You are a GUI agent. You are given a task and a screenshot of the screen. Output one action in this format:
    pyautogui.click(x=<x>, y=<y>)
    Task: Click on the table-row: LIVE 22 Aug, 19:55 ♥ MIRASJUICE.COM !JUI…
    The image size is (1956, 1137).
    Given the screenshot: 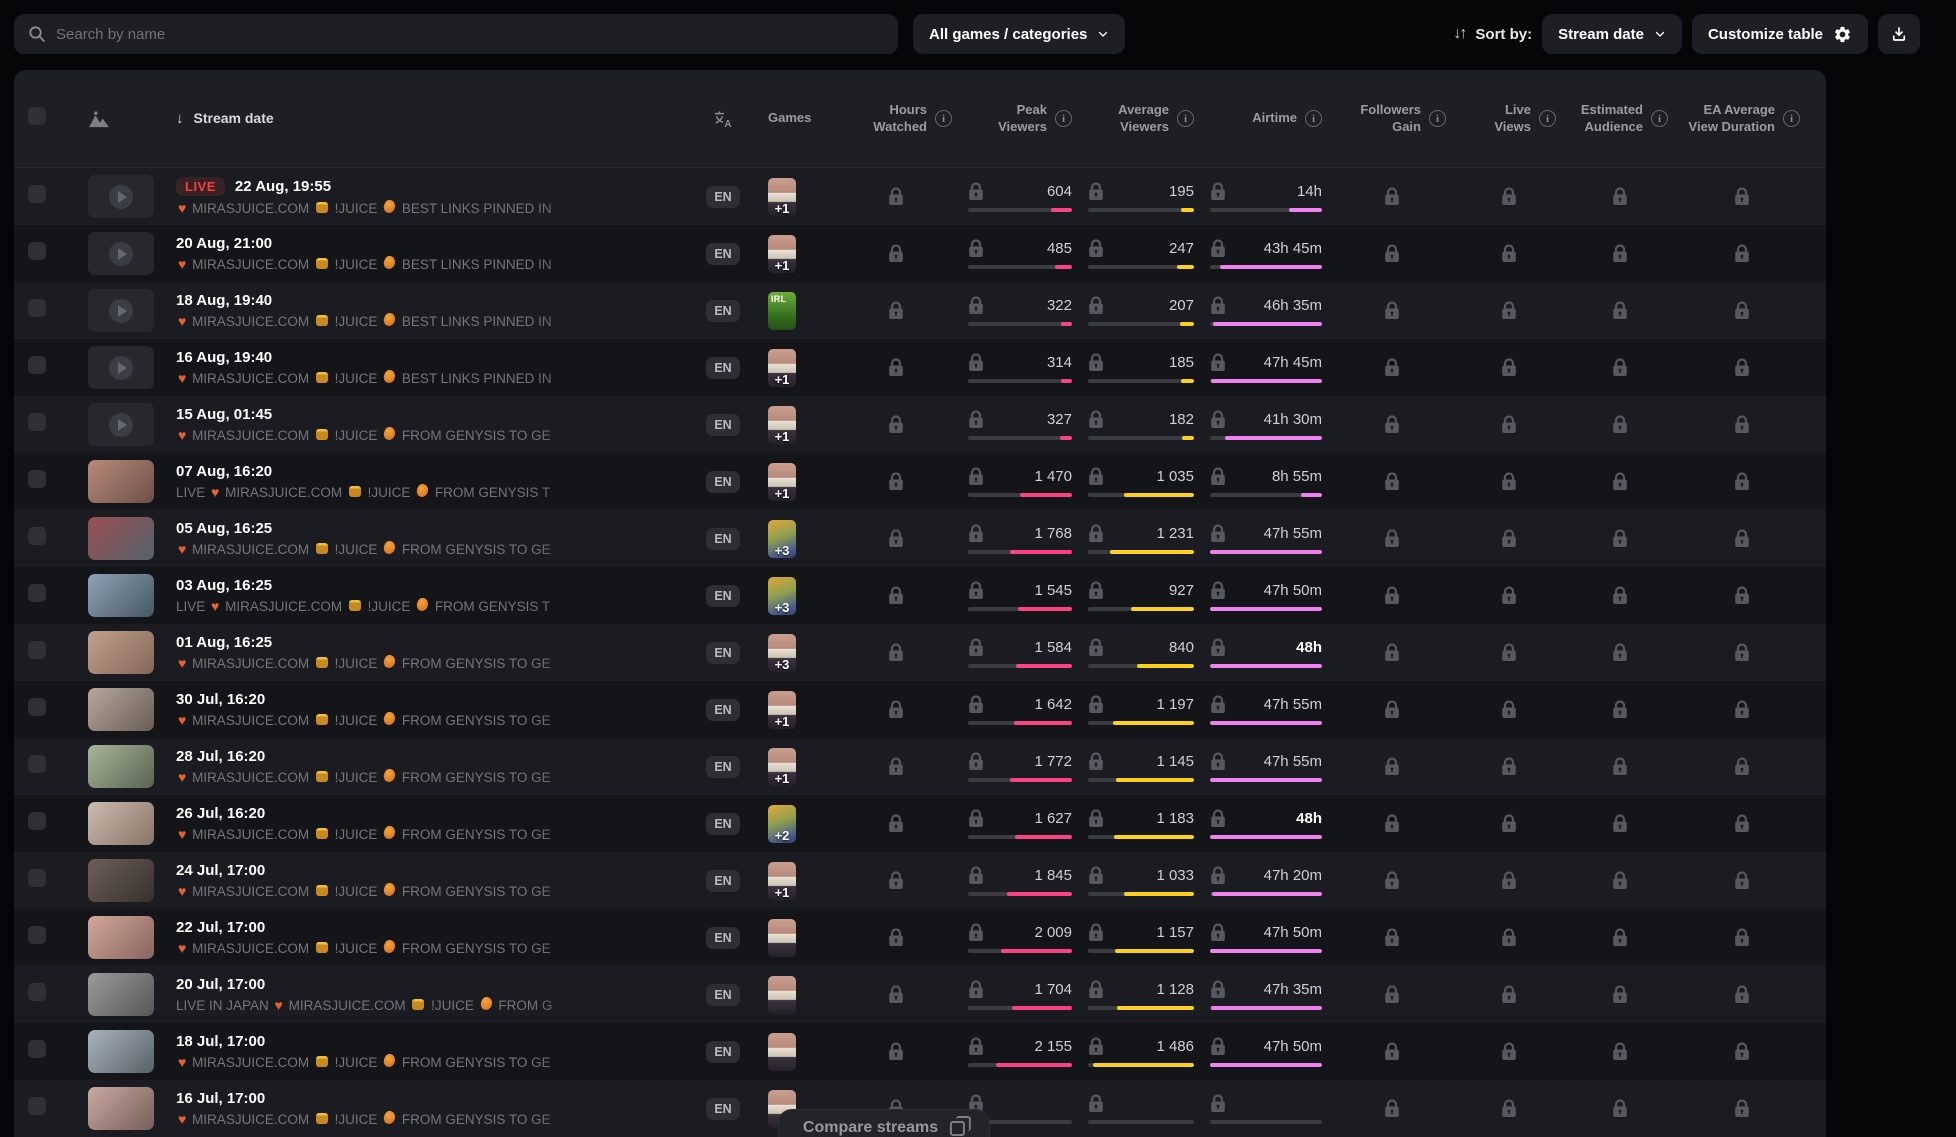 What is the action you would take?
    pyautogui.click(x=920, y=196)
    